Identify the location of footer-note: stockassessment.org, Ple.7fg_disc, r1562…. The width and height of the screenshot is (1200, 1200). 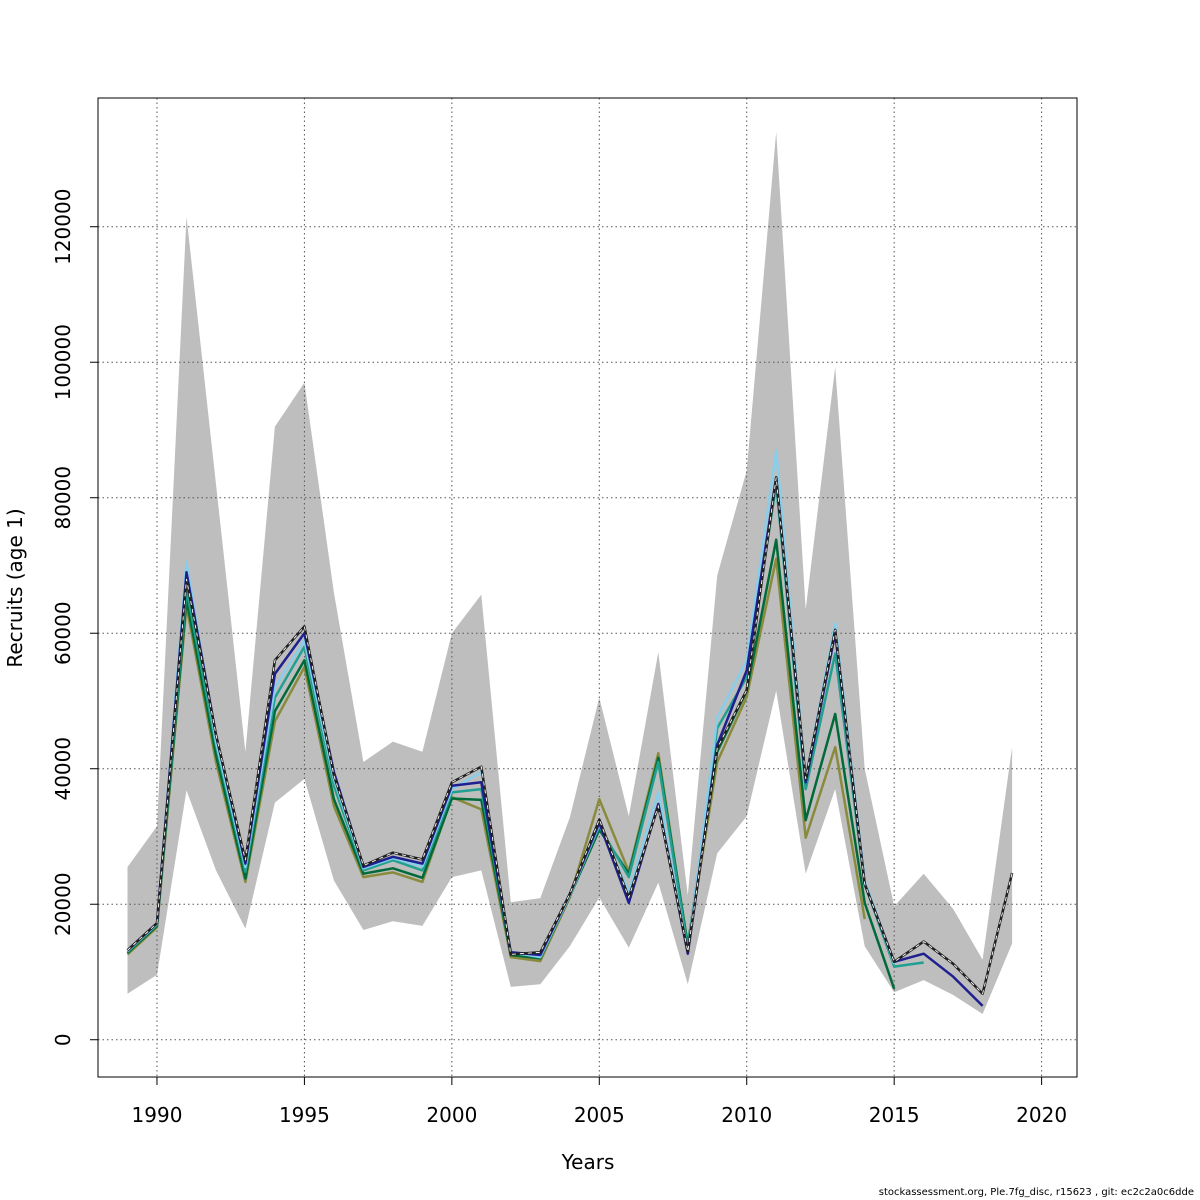
(1036, 1192).